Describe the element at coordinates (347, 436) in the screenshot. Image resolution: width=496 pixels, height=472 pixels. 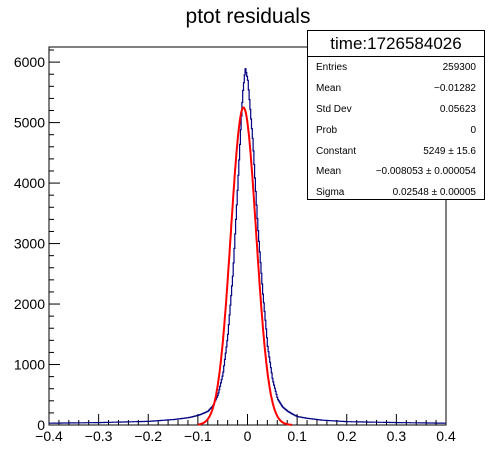
I see `x-tick-label: 0.2` at that location.